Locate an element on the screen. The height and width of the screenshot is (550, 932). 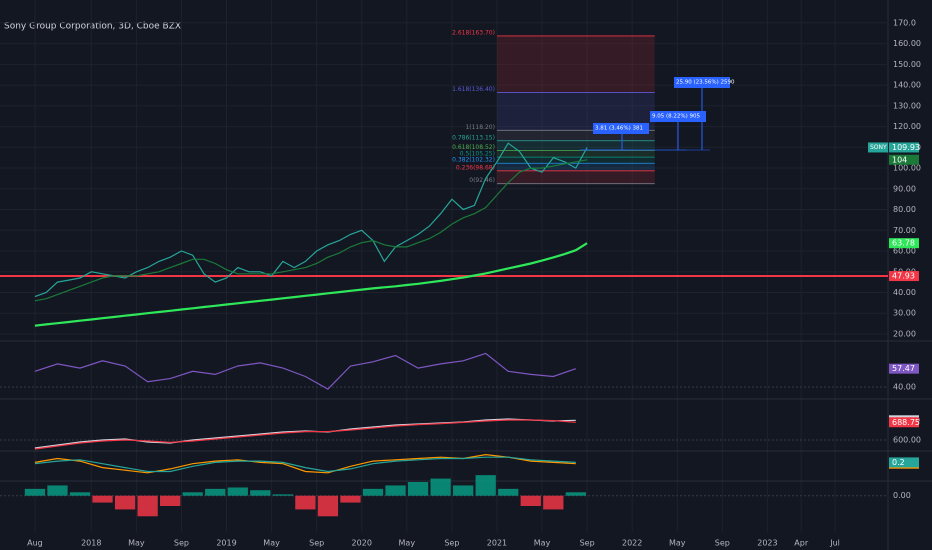
last-value-label: 0.2 is located at coordinates (898, 462).